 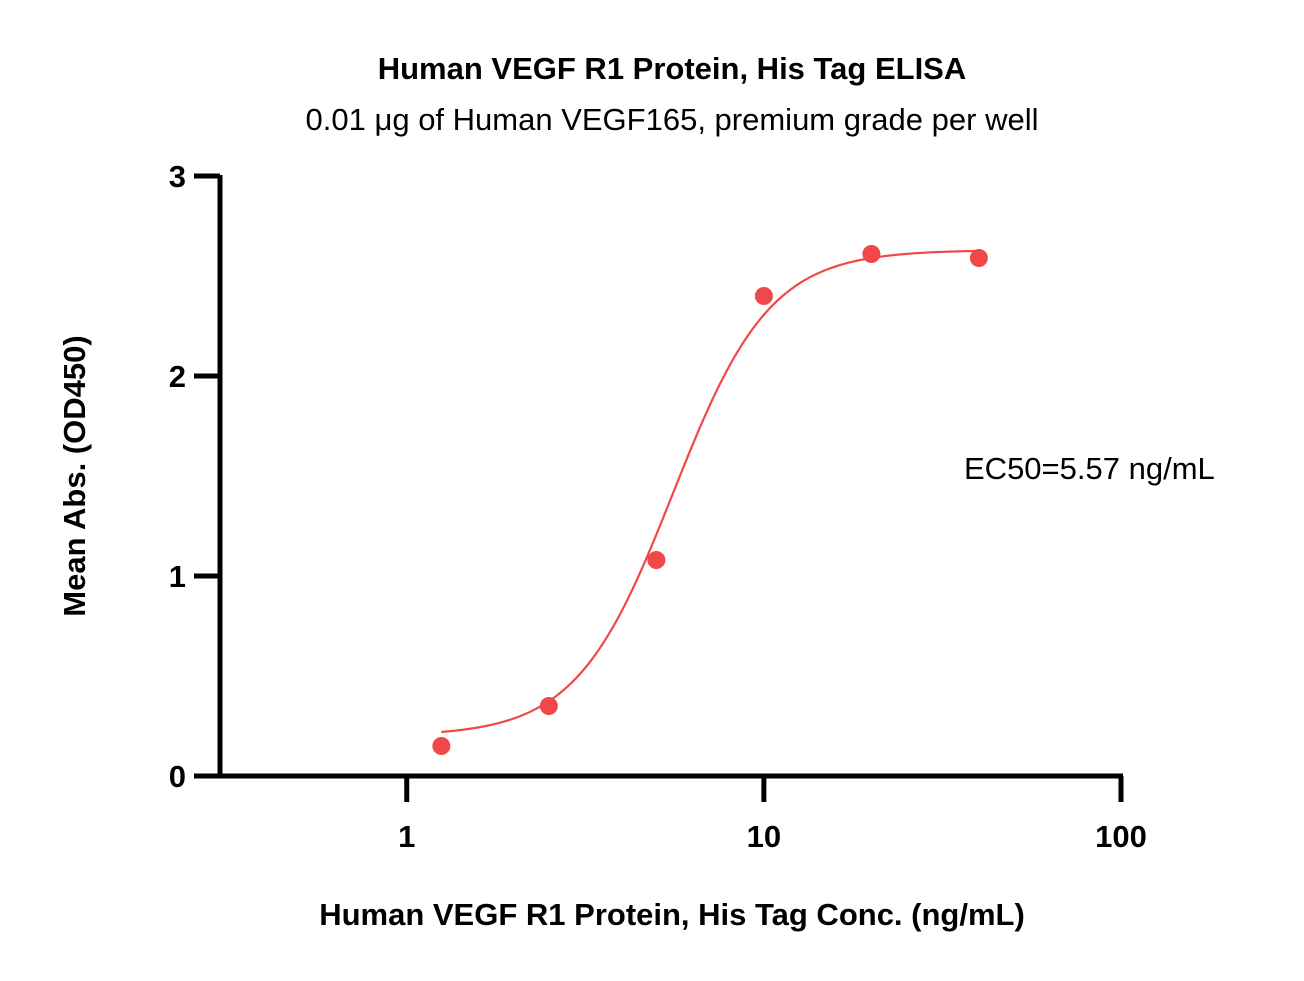 I want to click on chart-title: Human VEGF R1 Protein, His Tag ELISA, so click(x=672, y=68).